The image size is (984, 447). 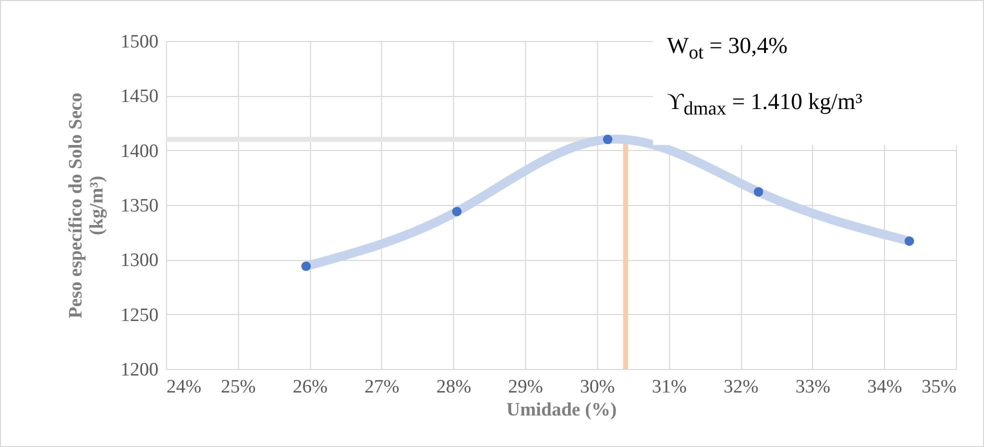 What do you see at coordinates (382, 387) in the screenshot?
I see `x-tick-label: 27%` at bounding box center [382, 387].